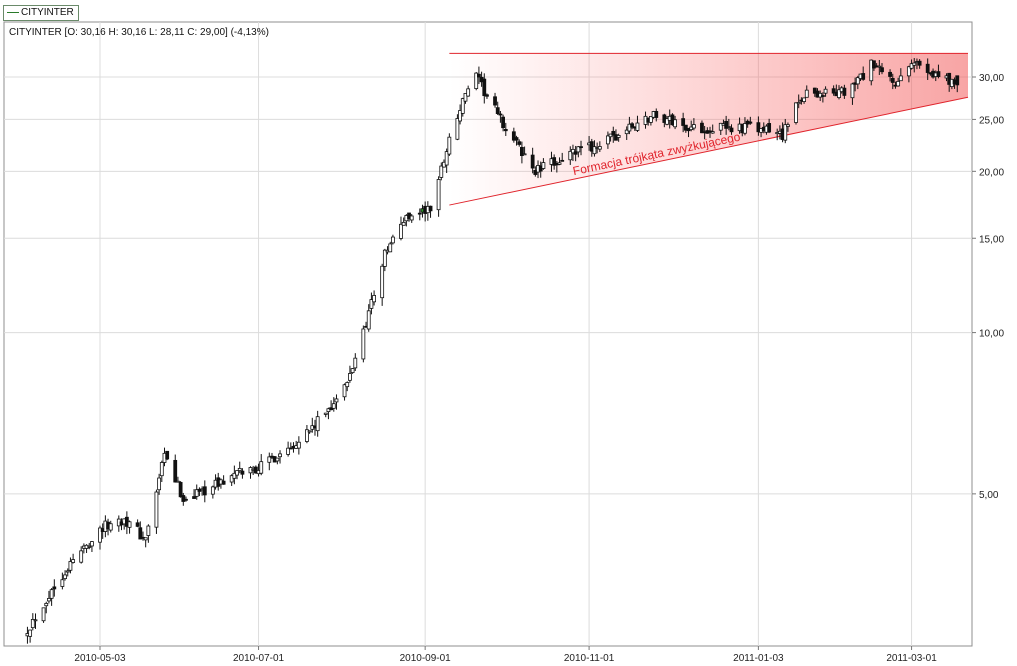  What do you see at coordinates (911, 658) in the screenshot?
I see `x-tick-label: 2011-03-01` at bounding box center [911, 658].